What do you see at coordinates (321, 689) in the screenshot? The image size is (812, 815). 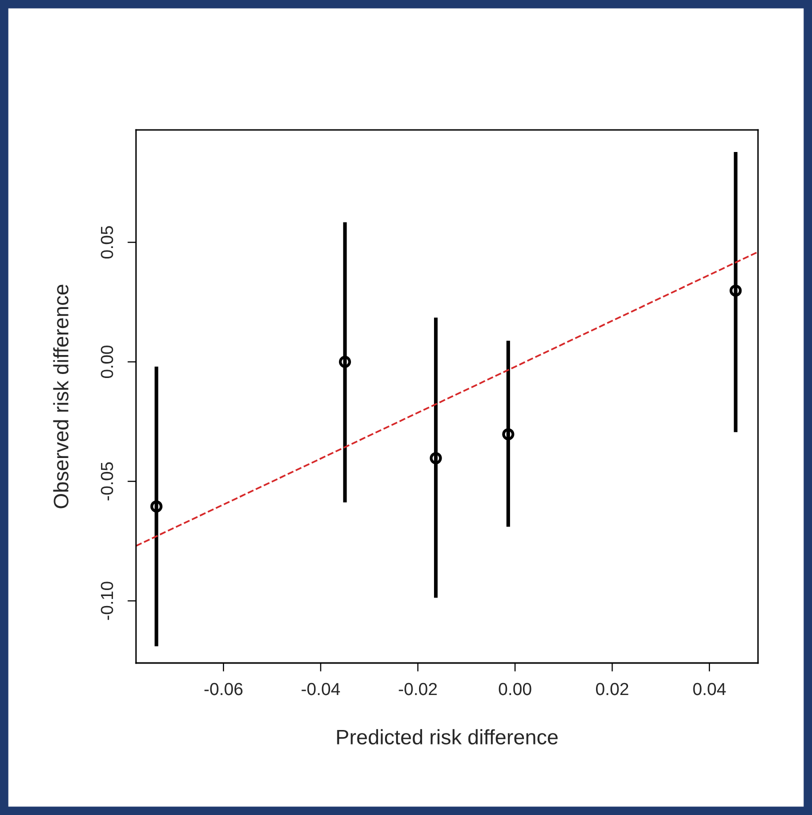 I see `x-tick-label: -0.04` at bounding box center [321, 689].